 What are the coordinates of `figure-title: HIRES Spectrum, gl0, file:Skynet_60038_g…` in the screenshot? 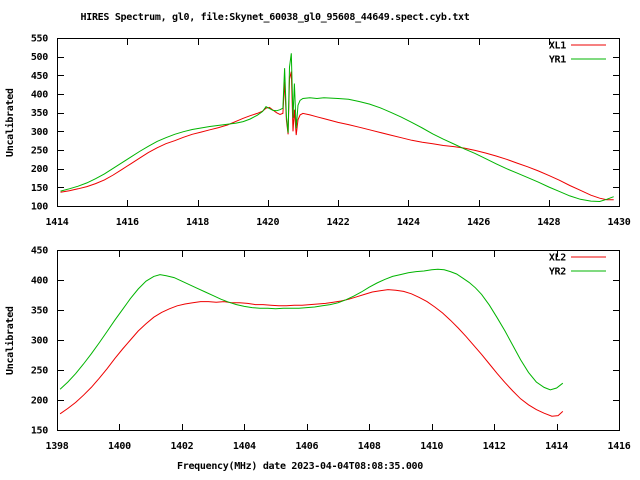 It's located at (275, 17).